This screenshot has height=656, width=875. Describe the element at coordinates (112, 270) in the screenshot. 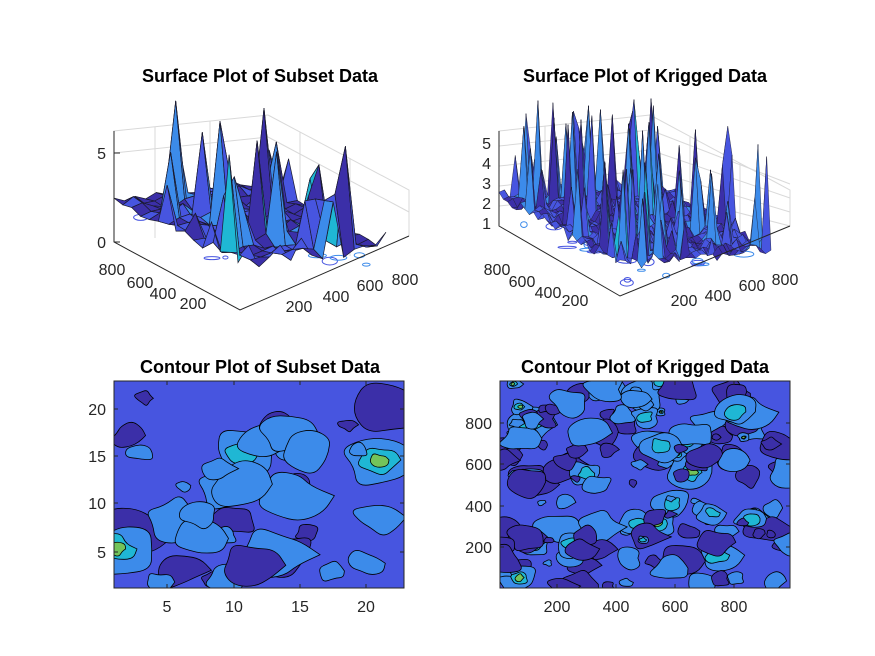

I see `surface-subset-ytick: 800` at that location.